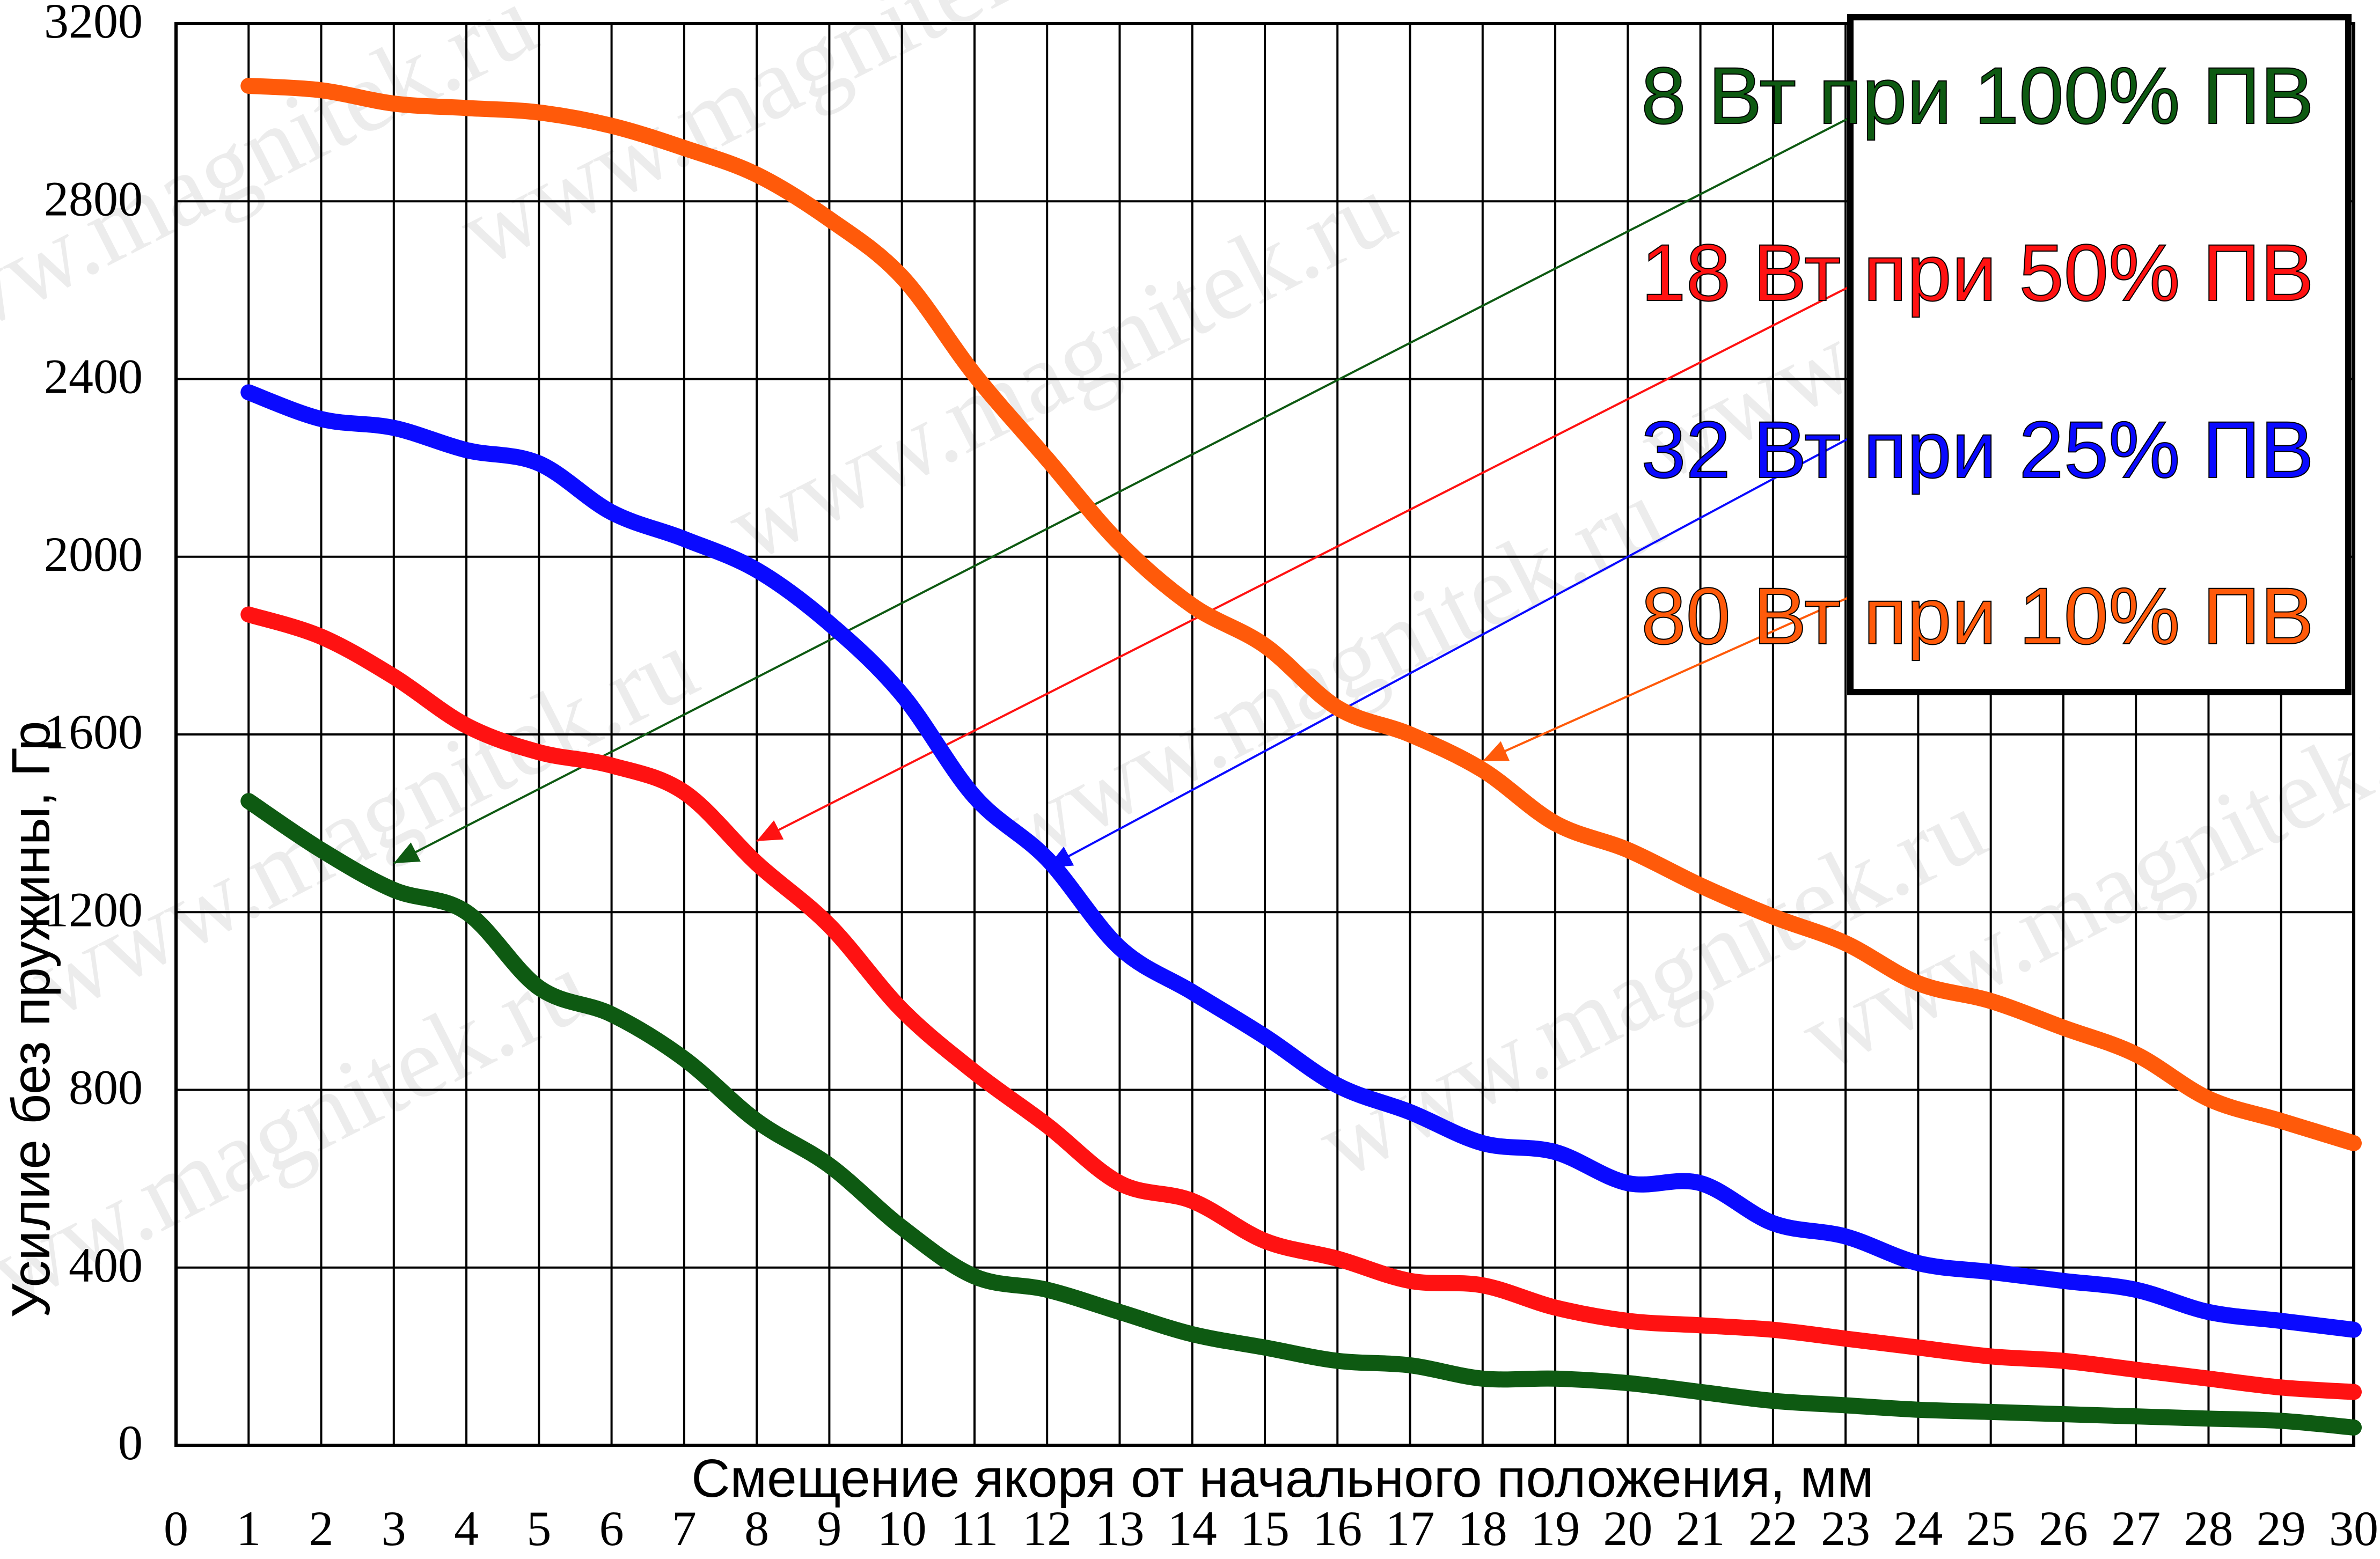 This screenshot has width=2380, height=1559. I want to click on x-tick-label: 27, so click(2136, 1528).